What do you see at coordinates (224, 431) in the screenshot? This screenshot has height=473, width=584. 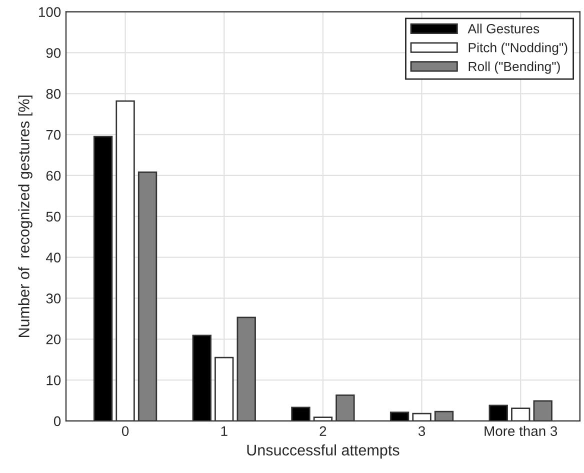 I see `x-tick-label: 1` at bounding box center [224, 431].